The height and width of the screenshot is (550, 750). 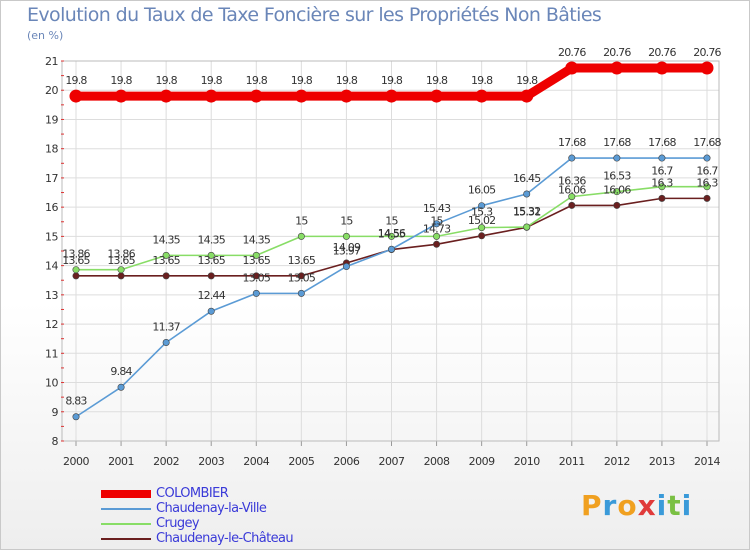 What do you see at coordinates (392, 461) in the screenshot?
I see `x-tick-label: 2007` at bounding box center [392, 461].